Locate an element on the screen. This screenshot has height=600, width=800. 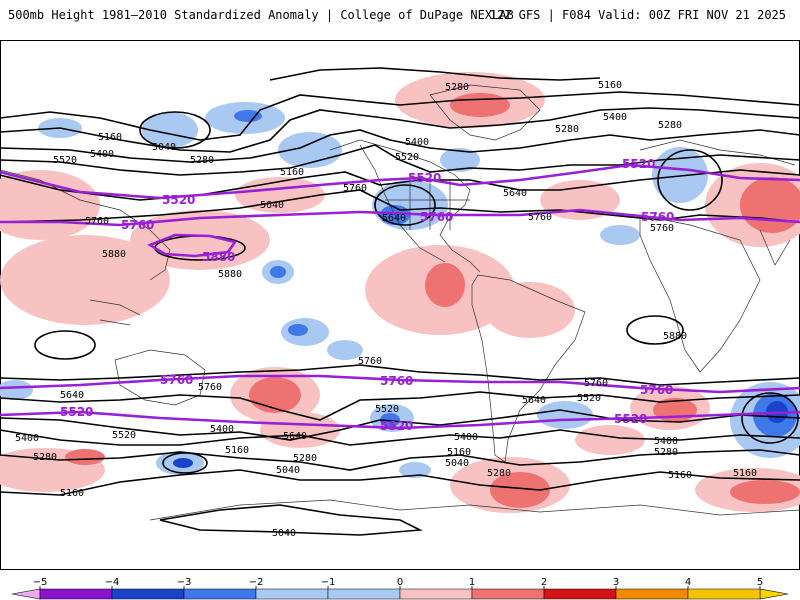
contour-5400-north is located at coordinates (400, 146).